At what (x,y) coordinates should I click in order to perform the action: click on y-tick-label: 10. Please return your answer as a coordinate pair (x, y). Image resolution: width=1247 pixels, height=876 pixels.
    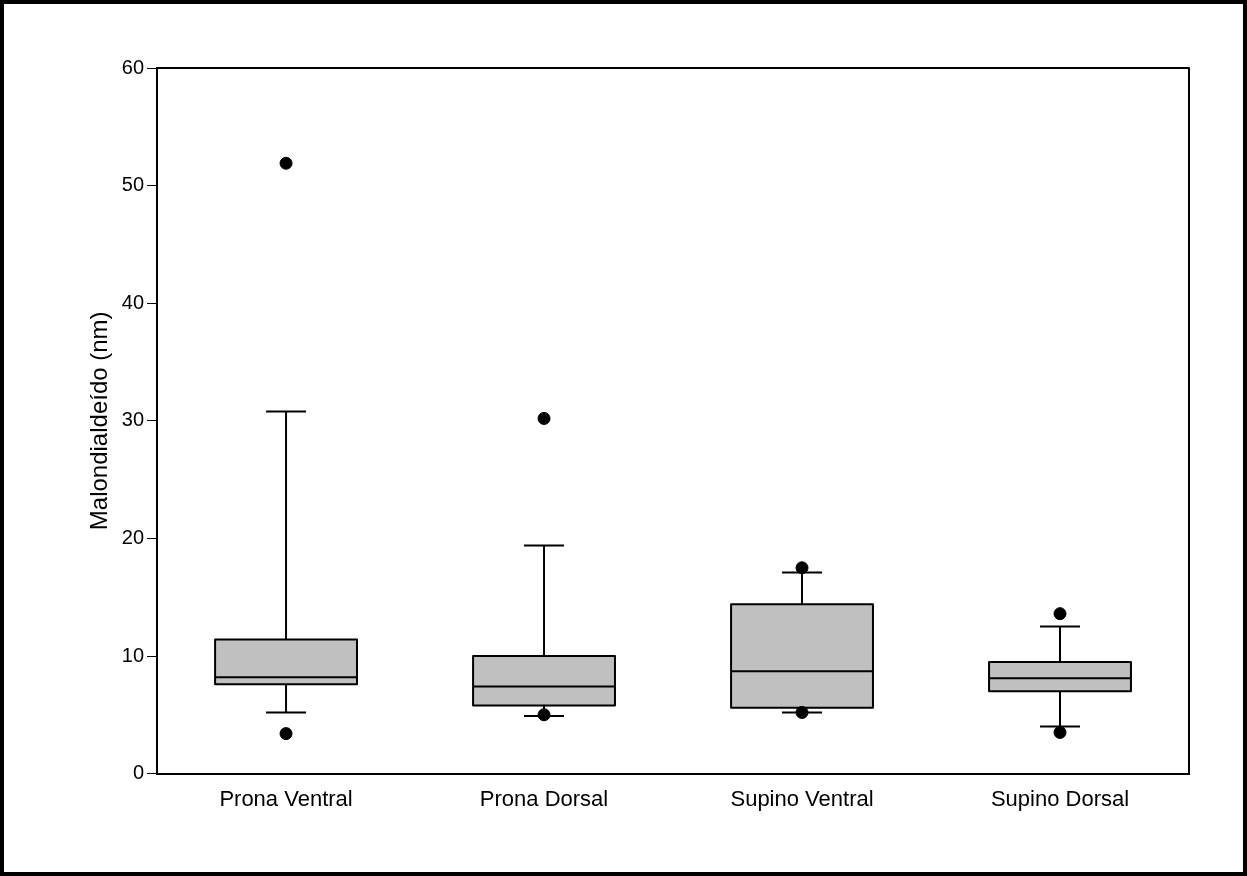
    Looking at the image, I should click on (133, 654).